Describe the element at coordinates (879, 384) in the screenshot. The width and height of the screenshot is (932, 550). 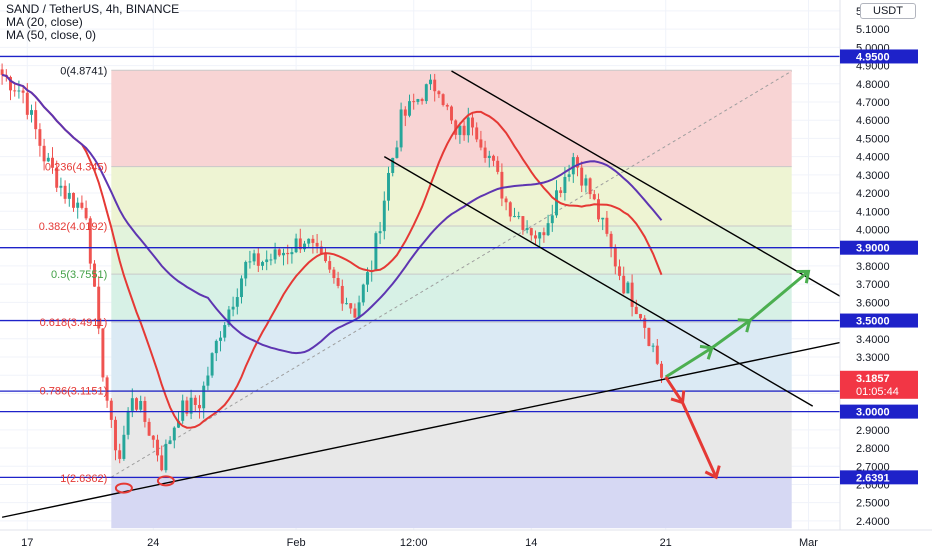
I see `last-price-tag` at that location.